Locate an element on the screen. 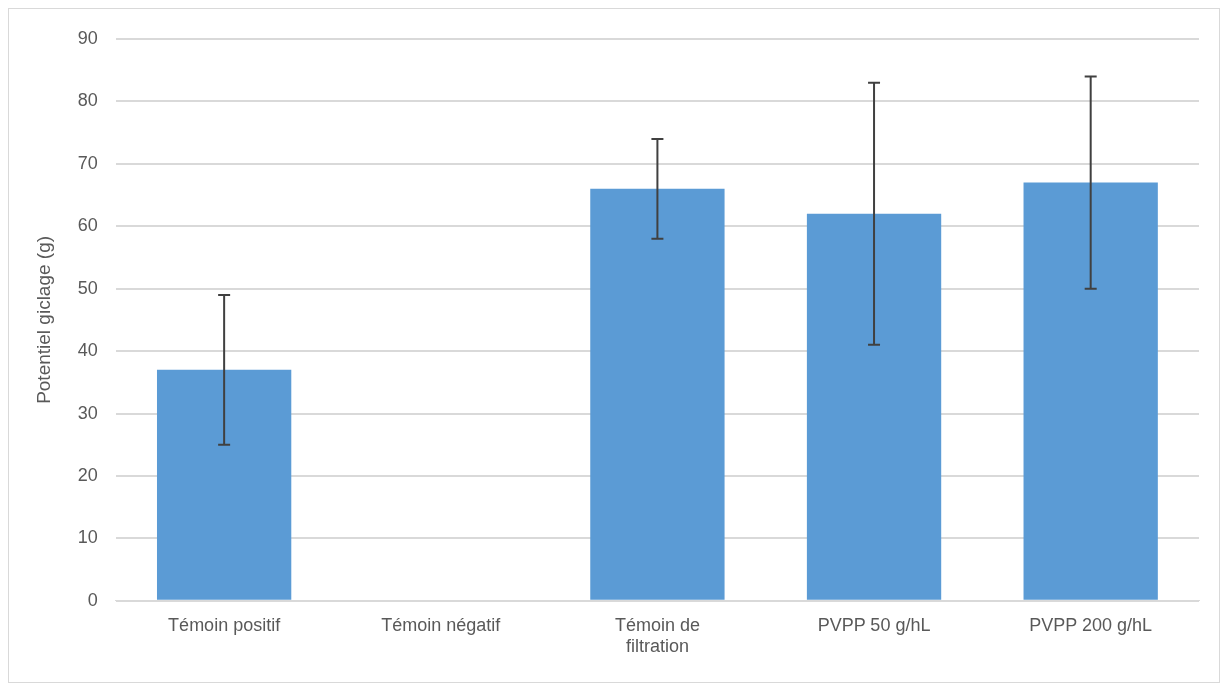  y-axis-title: Potentiel giclage (g) is located at coordinates (43, 319).